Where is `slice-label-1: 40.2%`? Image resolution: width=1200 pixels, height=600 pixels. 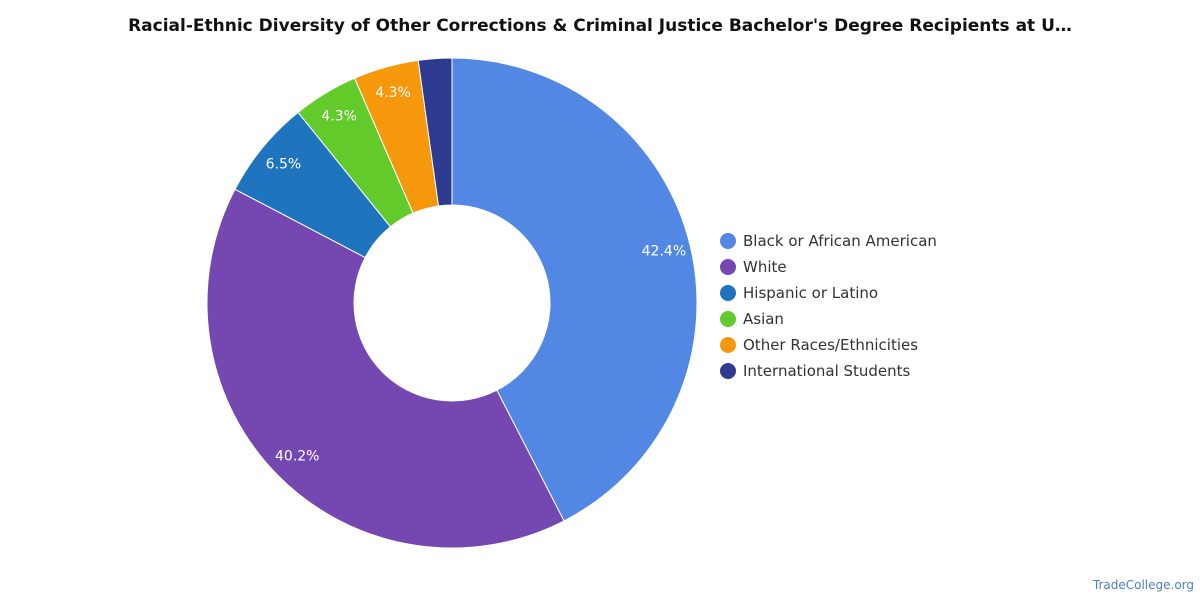 slice-label-1: 40.2% is located at coordinates (297, 457).